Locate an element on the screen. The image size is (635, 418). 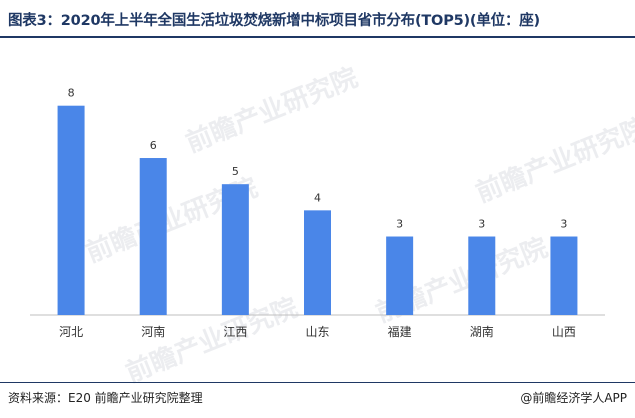
data-label-1: 6 is located at coordinates (153, 145).